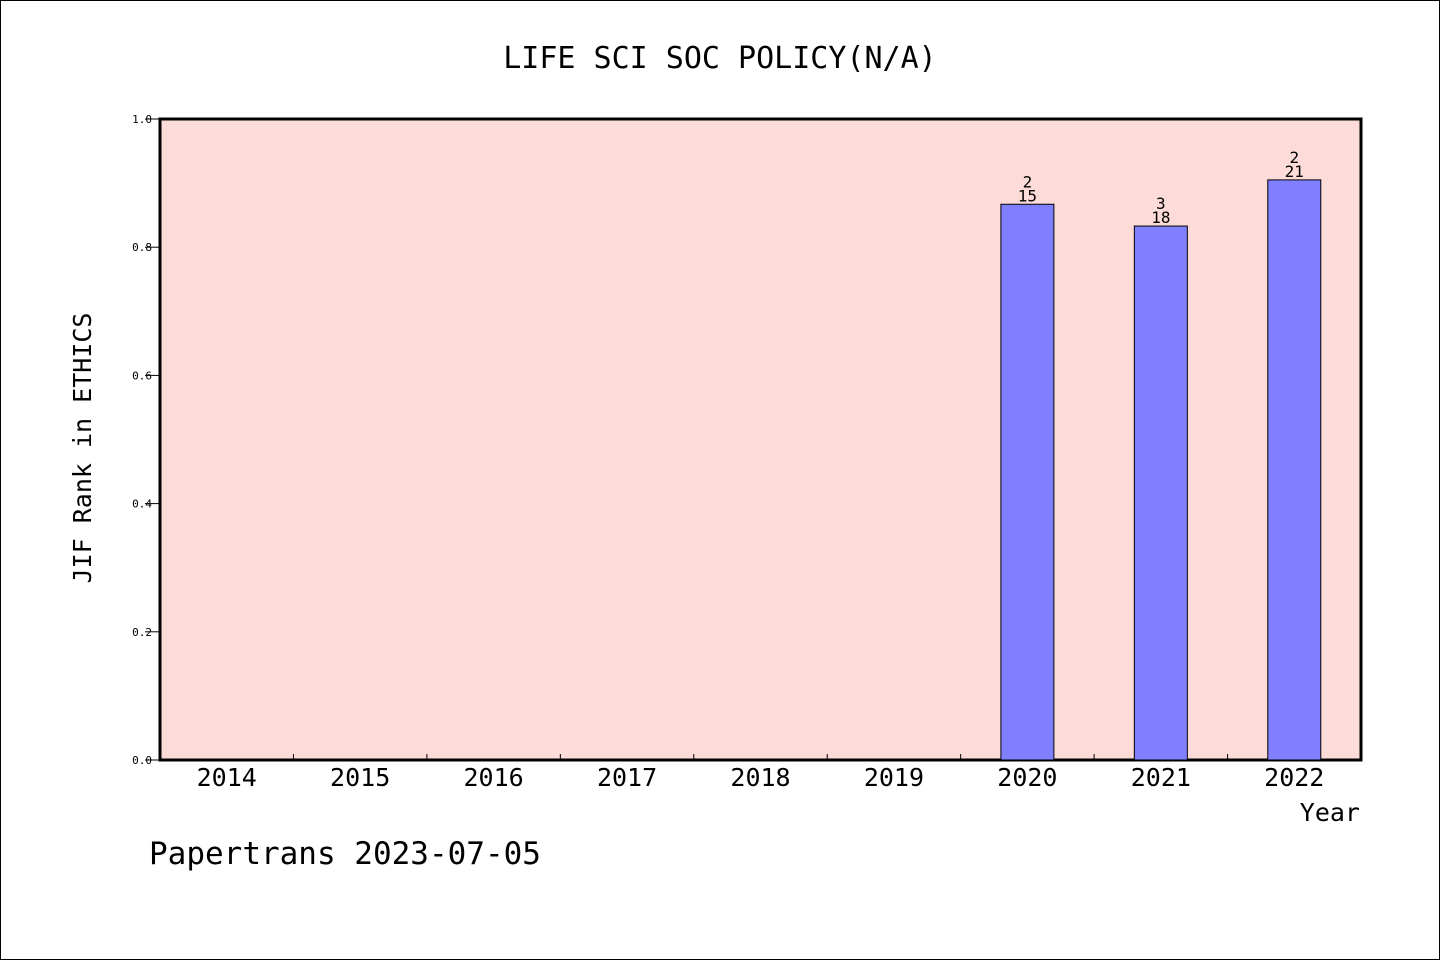  What do you see at coordinates (627, 777) in the screenshot?
I see `x-tick-label: 2017` at bounding box center [627, 777].